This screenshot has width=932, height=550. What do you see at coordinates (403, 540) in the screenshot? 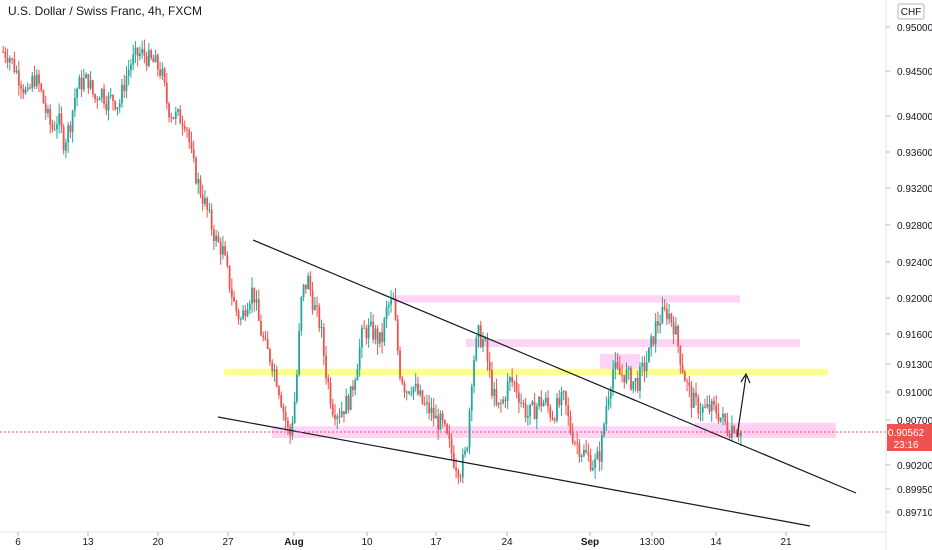
I see `time-axis: 6 13 20 27 Aug 10 17 24 Sep 13:00 14 21` at bounding box center [403, 540].